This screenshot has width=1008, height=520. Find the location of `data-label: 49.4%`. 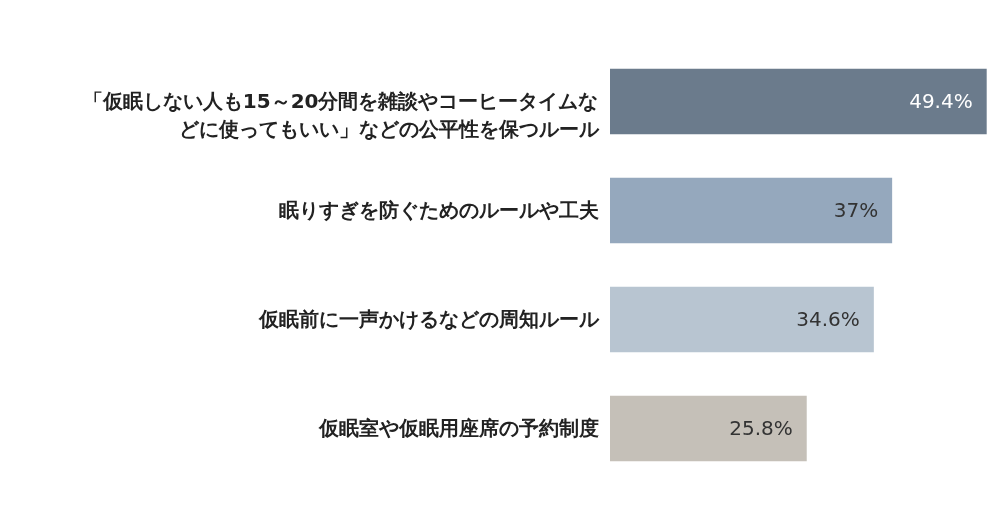

data-label: 49.4% is located at coordinates (941, 100).